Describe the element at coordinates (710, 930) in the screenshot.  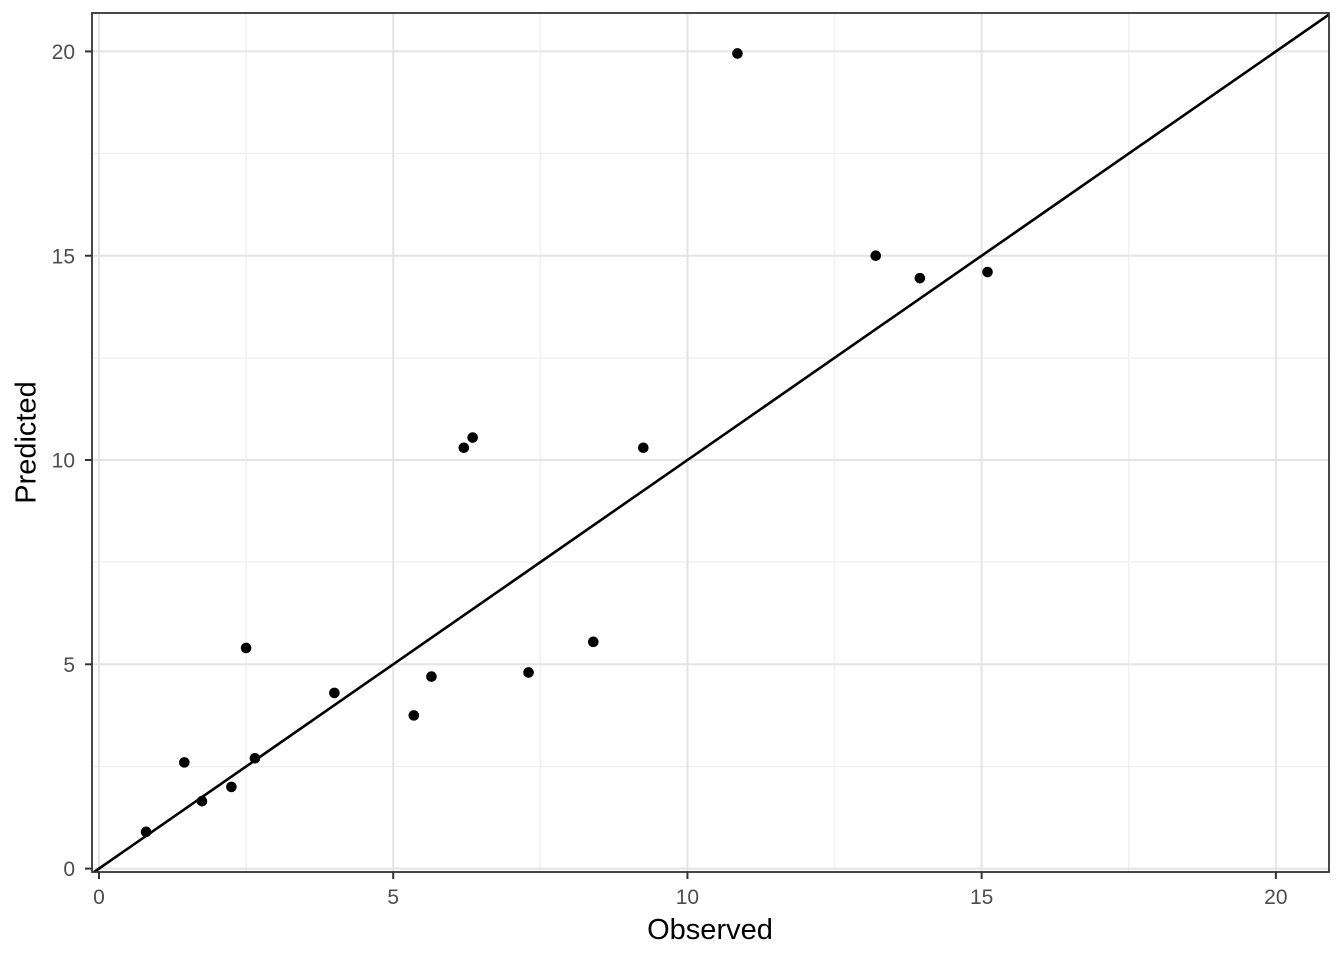
I see `x-axis-title: Observed` at that location.